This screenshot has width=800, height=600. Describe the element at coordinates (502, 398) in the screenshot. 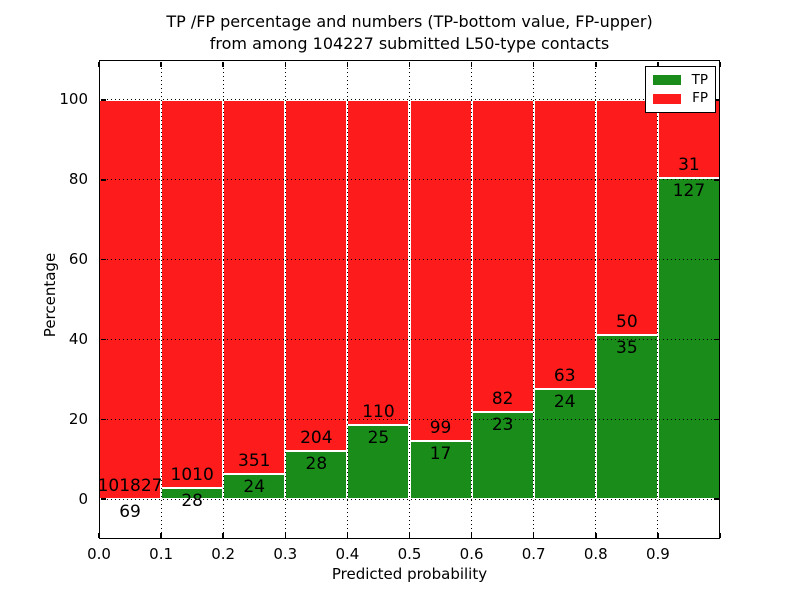

I see `fp-count-label: 82` at that location.